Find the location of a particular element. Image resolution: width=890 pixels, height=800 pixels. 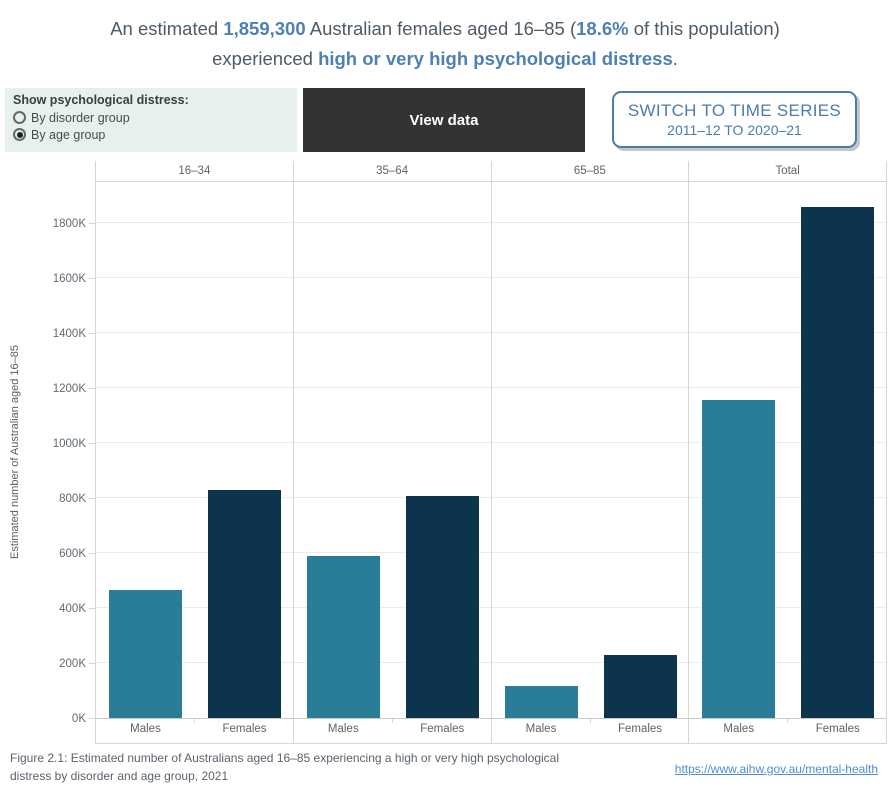

radio-label: By age group is located at coordinates (68, 134).